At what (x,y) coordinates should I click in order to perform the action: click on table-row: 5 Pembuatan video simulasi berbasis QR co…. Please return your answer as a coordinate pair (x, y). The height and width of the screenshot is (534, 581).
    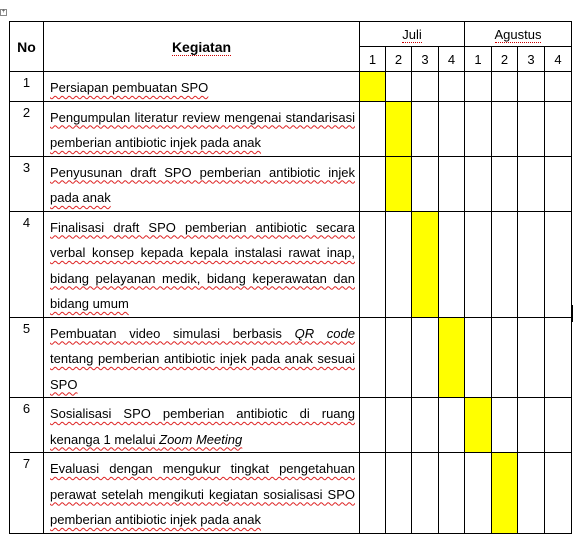
    Looking at the image, I should click on (290, 357).